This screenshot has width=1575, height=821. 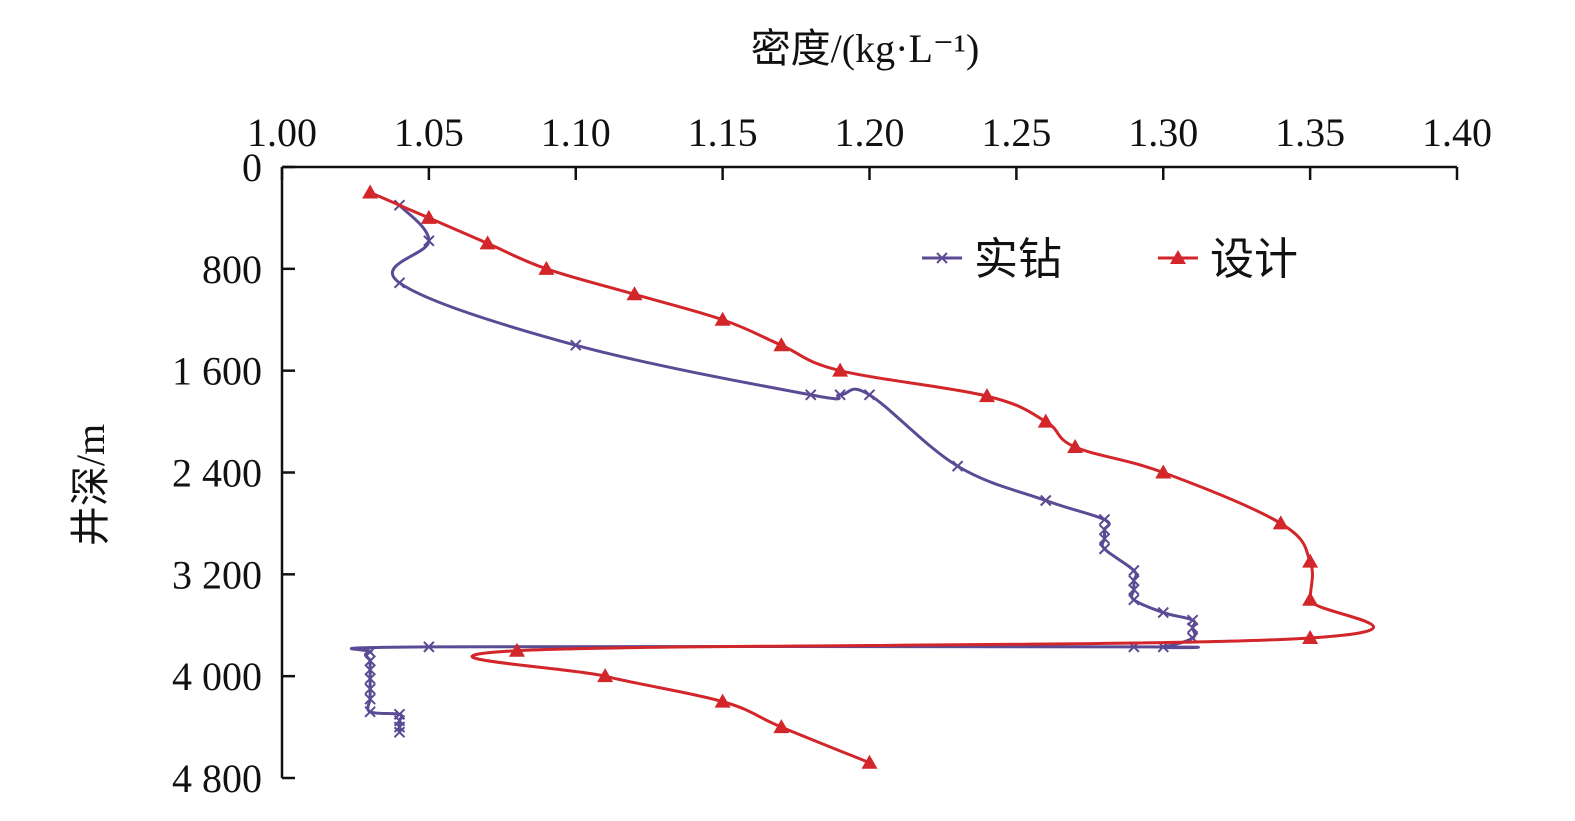 I want to click on x-tick-label: 1.10, so click(x=576, y=132).